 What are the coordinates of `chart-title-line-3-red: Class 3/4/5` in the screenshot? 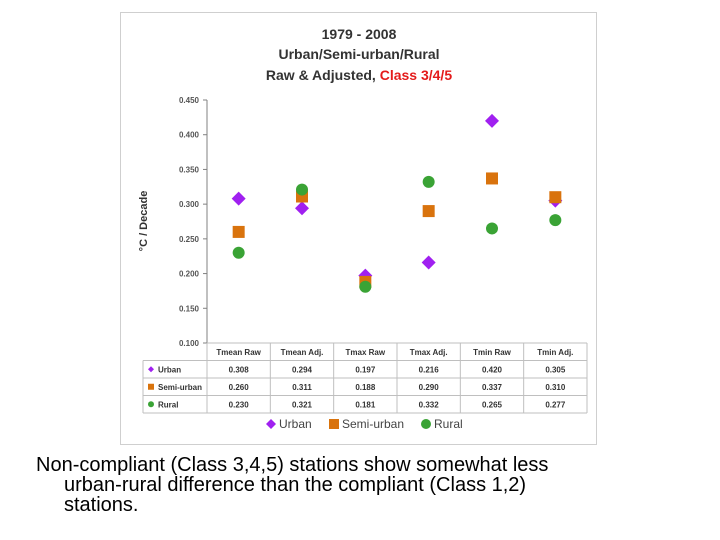 It's located at (416, 75).